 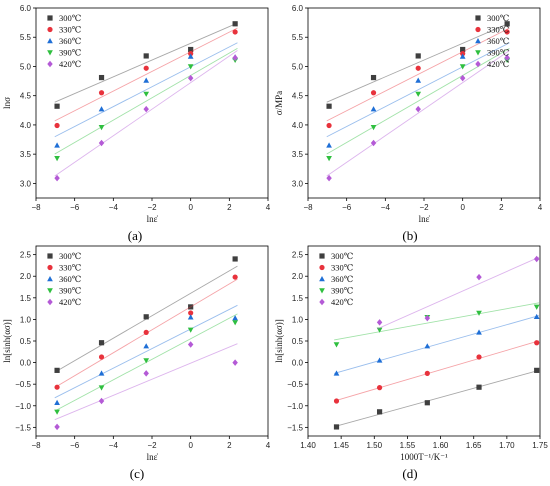 What do you see at coordinates (26, 96) in the screenshot?
I see `y-tick-label: 4.5` at bounding box center [26, 96].